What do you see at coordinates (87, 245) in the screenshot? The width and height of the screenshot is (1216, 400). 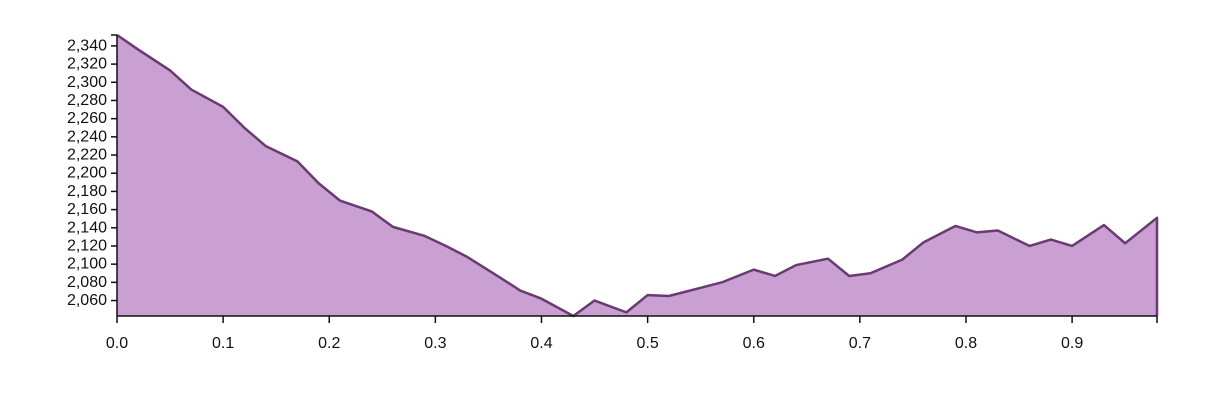 I see `y-tick-label: 2,120` at bounding box center [87, 245].